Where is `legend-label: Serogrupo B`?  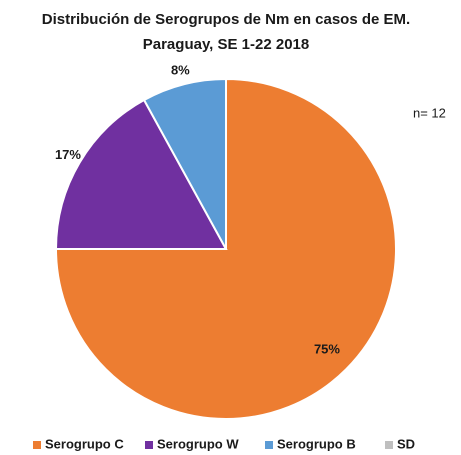 legend-label: Serogrupo B is located at coordinates (316, 443).